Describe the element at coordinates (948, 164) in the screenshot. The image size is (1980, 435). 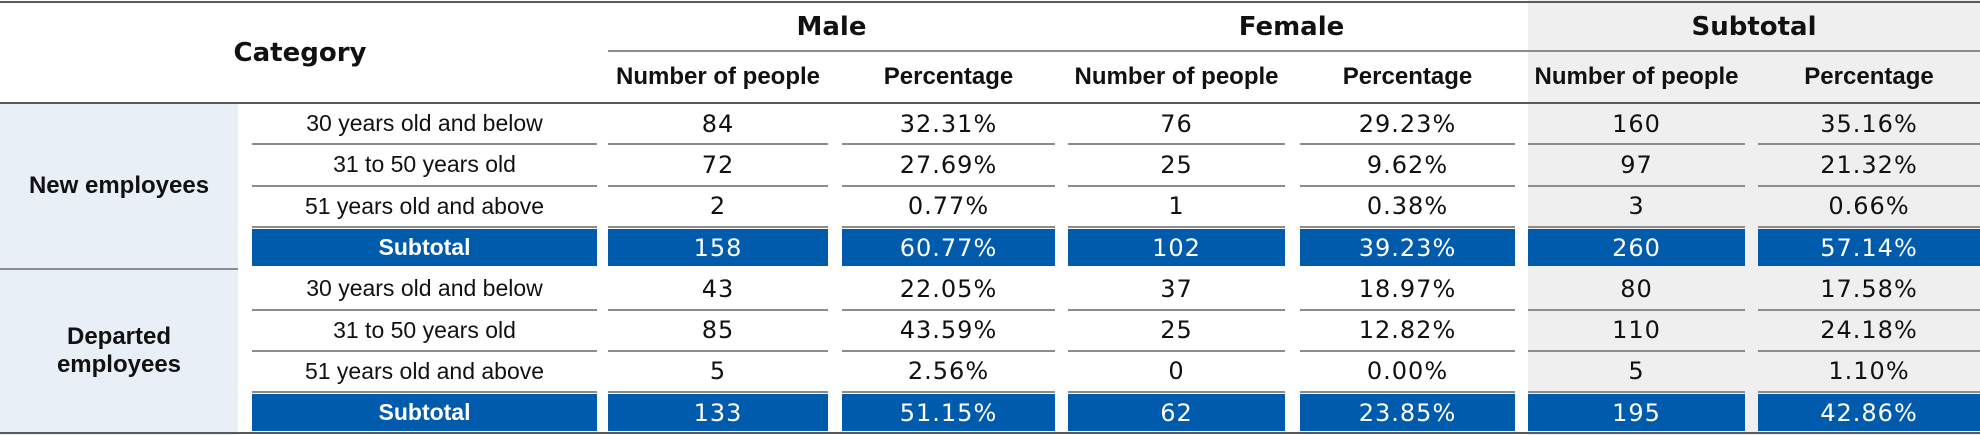
I see `table-cell: 27.69%` at that location.